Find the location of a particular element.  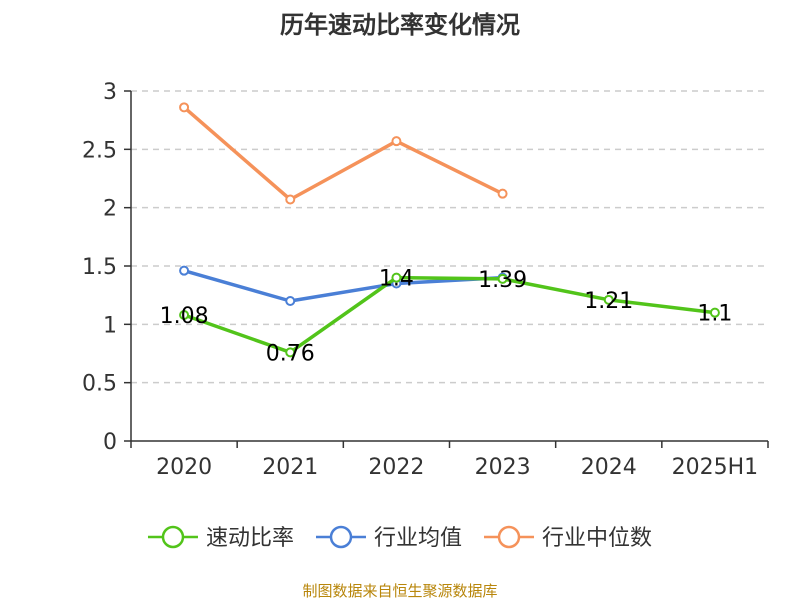

chart-title: 历年速动比率变化情况 is located at coordinates (400, 25).